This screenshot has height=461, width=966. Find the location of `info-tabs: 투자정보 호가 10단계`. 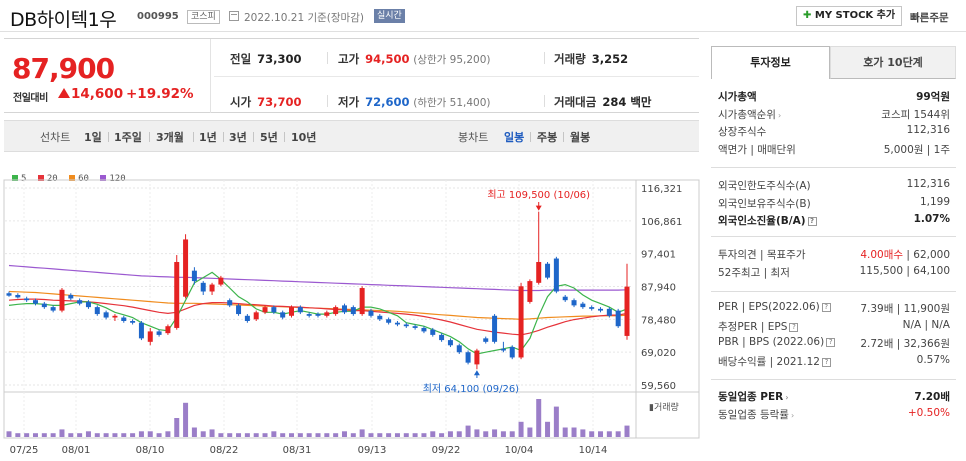

info-tabs: 투자정보 호가 10단계 is located at coordinates (833, 62).